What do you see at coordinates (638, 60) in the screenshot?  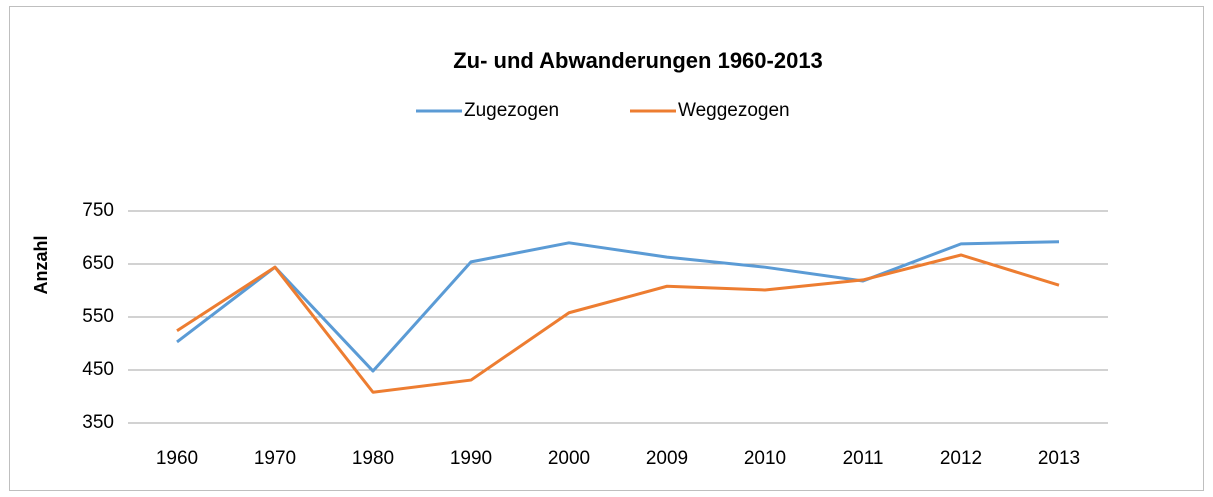 I see `chart-title: Zu- und Abwanderungen 1960-2013` at bounding box center [638, 60].